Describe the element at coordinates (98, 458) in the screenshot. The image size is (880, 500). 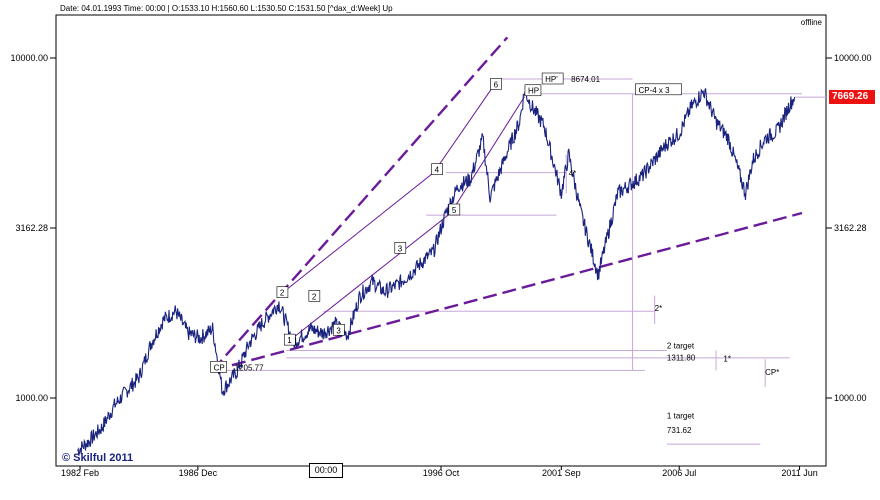
I see `watermark: © Skilful 2011` at that location.